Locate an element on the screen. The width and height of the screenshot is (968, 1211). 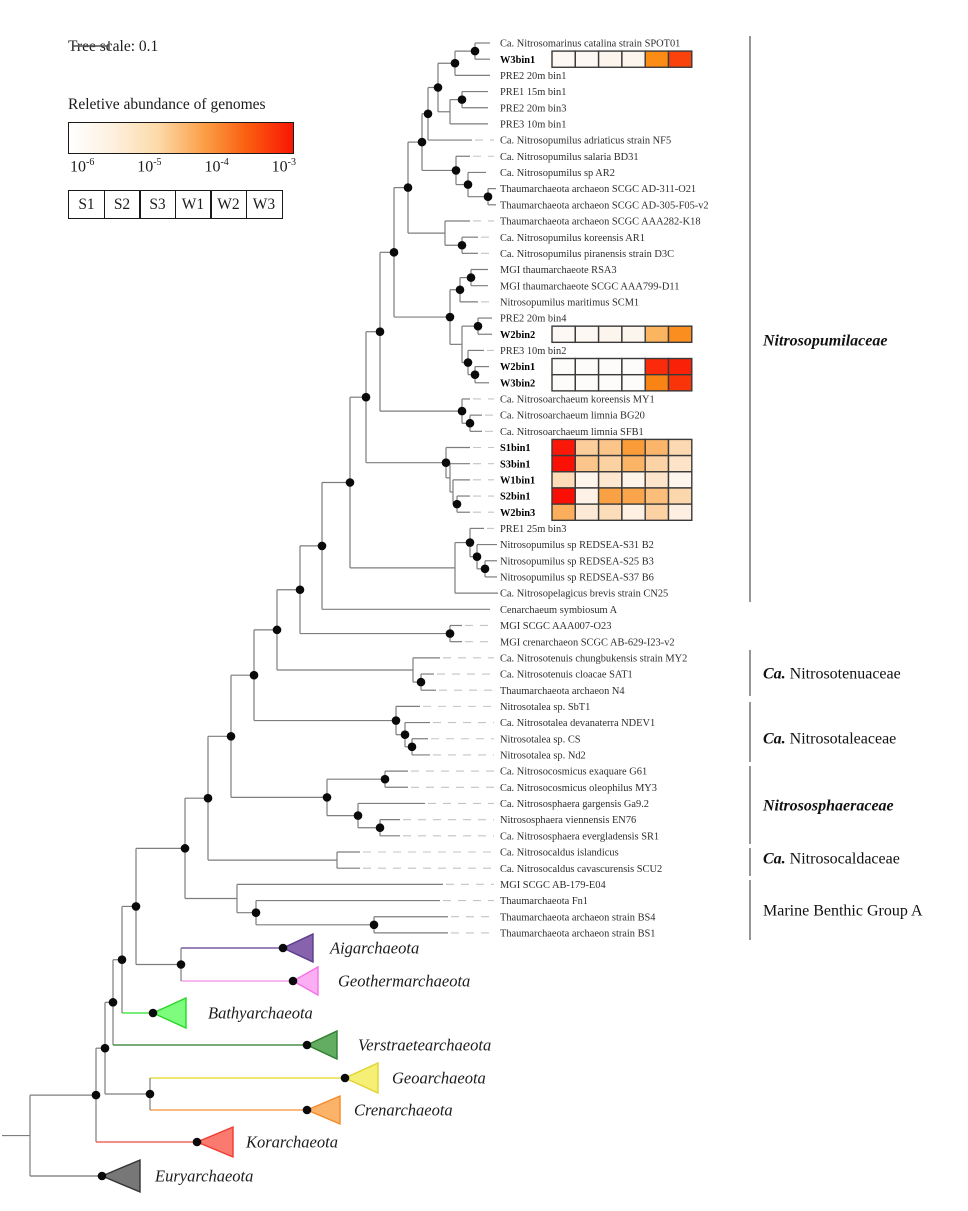
leaf-label: PRE2 20m bin3 is located at coordinates (533, 108).